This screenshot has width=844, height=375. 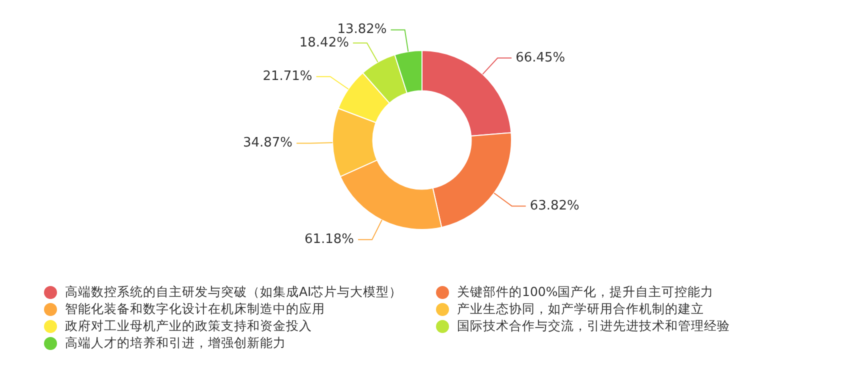 What do you see at coordinates (555, 206) in the screenshot?
I see `data-label: 63.82%` at bounding box center [555, 206].